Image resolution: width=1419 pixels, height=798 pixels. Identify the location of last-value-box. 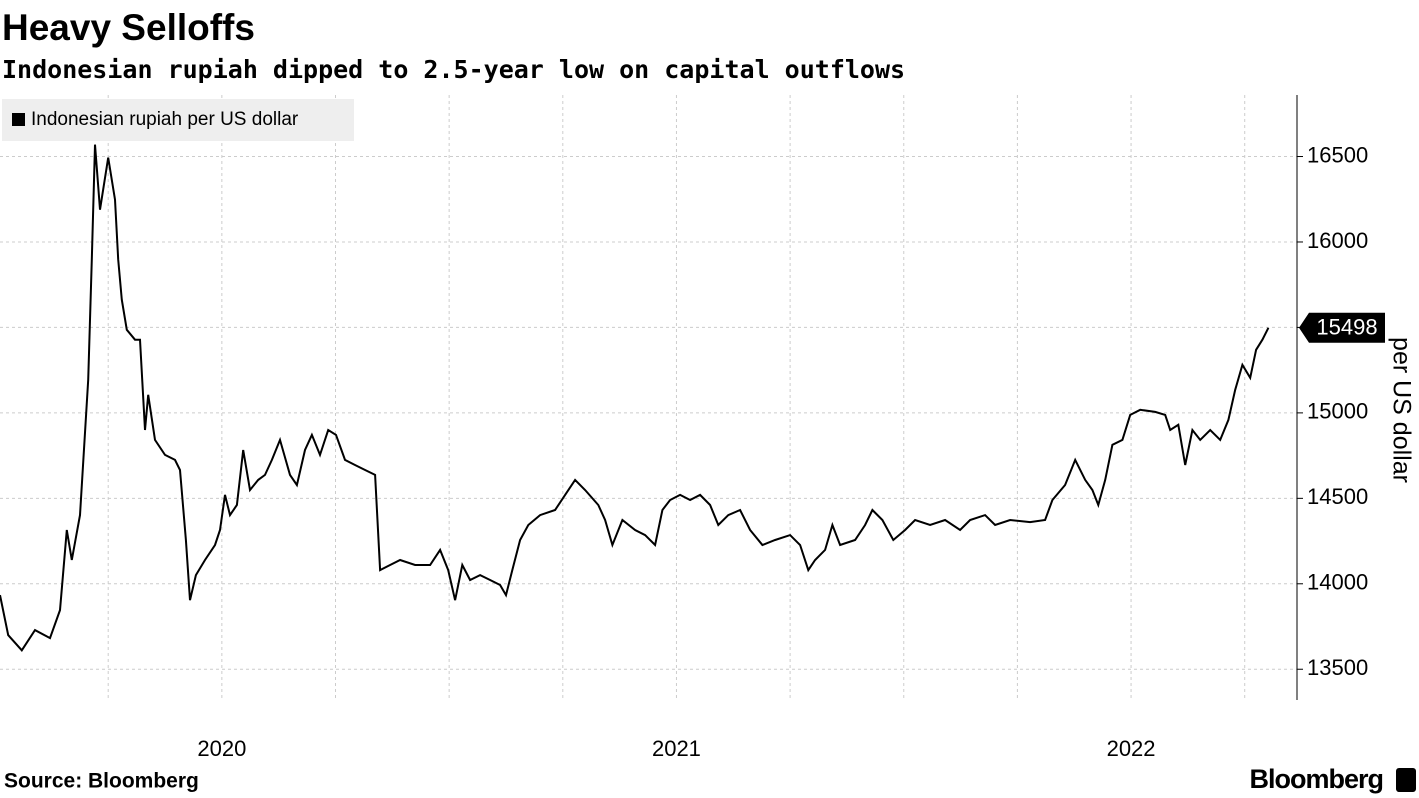
(1342, 327).